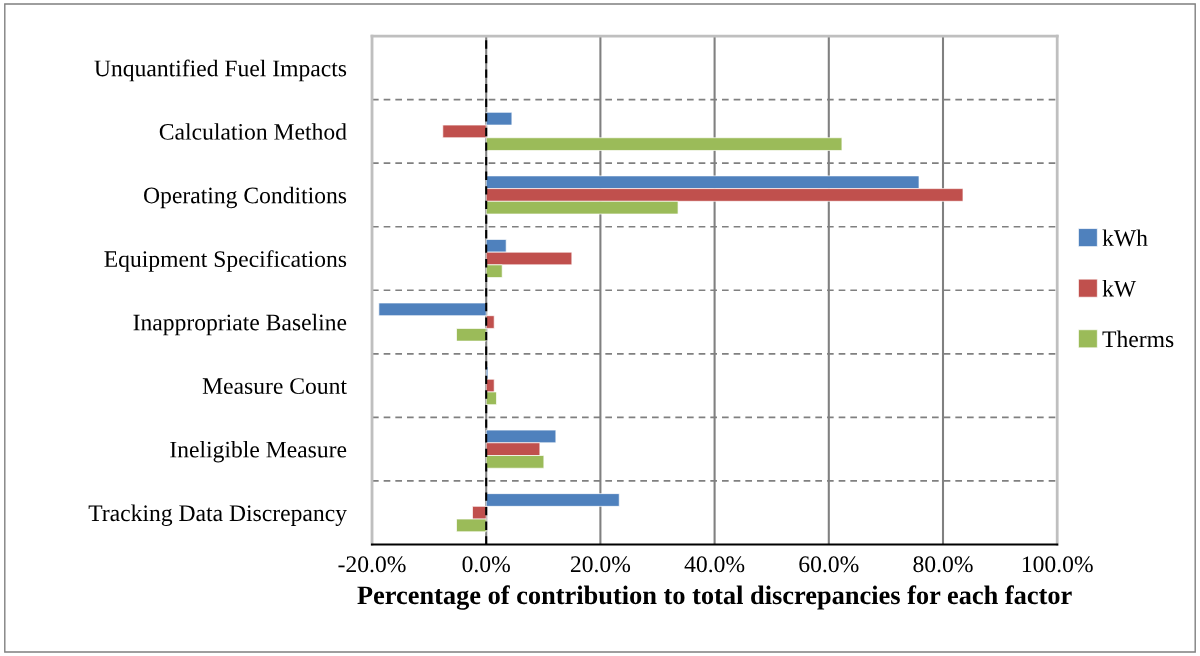 The width and height of the screenshot is (1200, 656). Describe the element at coordinates (600, 564) in the screenshot. I see `x-tick-label: 20.0%` at that location.